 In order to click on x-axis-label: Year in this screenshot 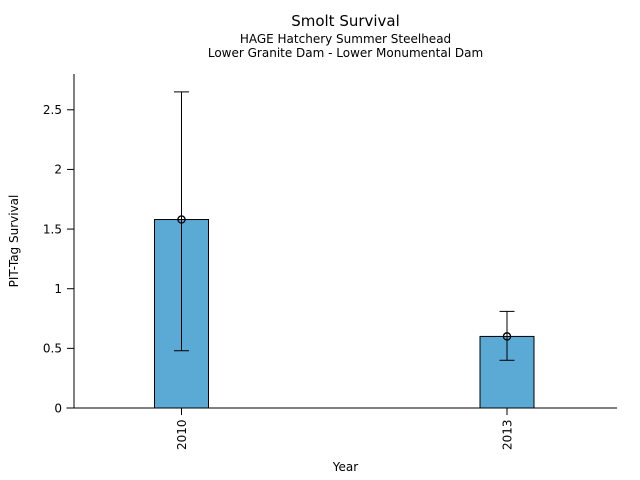, I will do `click(345, 467)`.